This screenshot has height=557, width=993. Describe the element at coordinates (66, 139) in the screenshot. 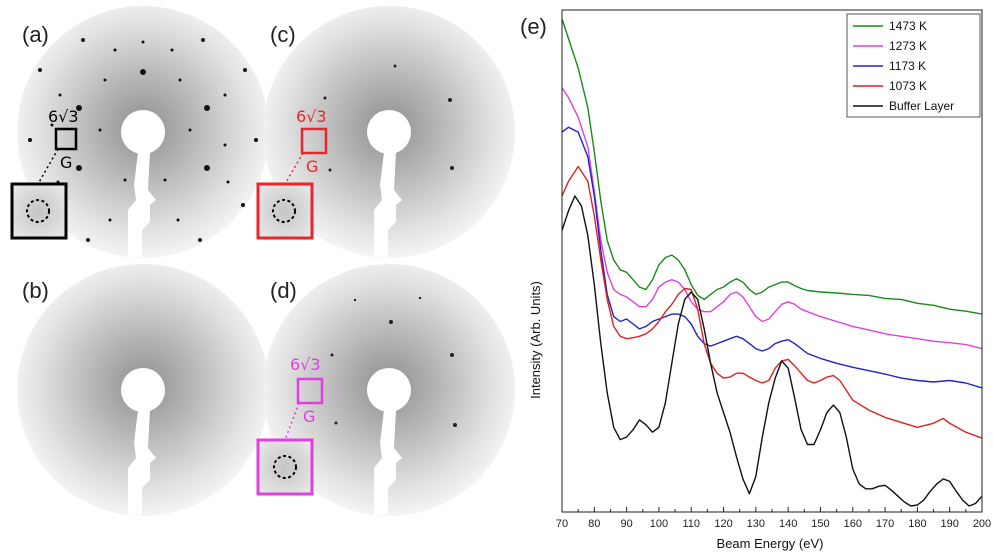

I see `selection-box-a` at that location.